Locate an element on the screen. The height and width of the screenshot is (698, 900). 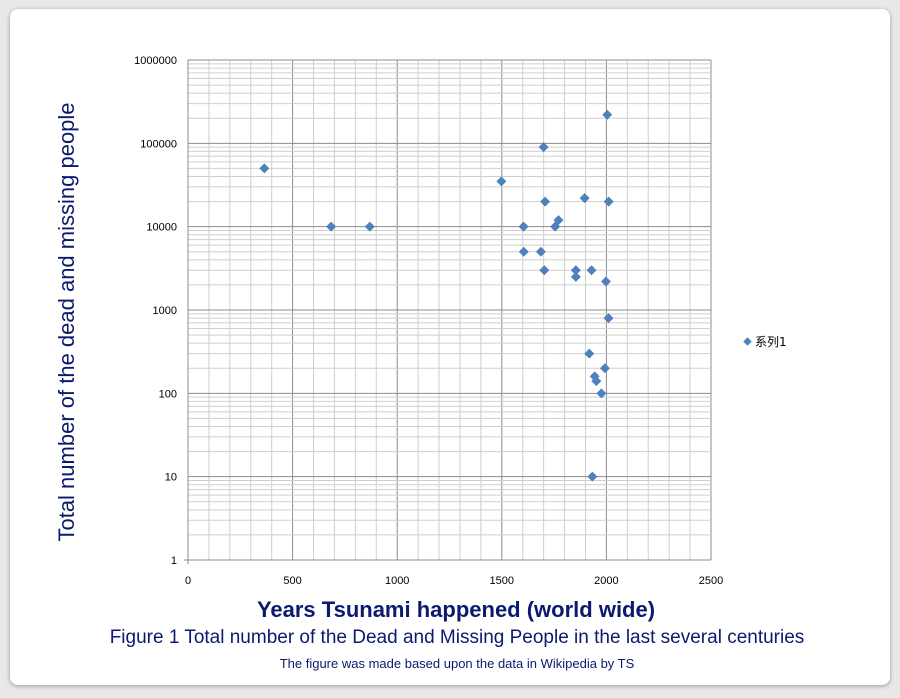
x-tick-label: 500 is located at coordinates (292, 581).